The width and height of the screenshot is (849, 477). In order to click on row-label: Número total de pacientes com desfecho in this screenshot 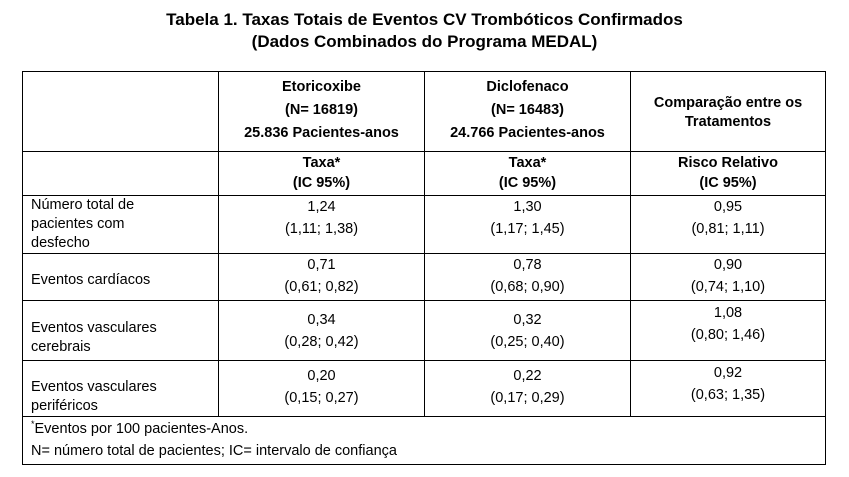, I will do `click(120, 224)`.